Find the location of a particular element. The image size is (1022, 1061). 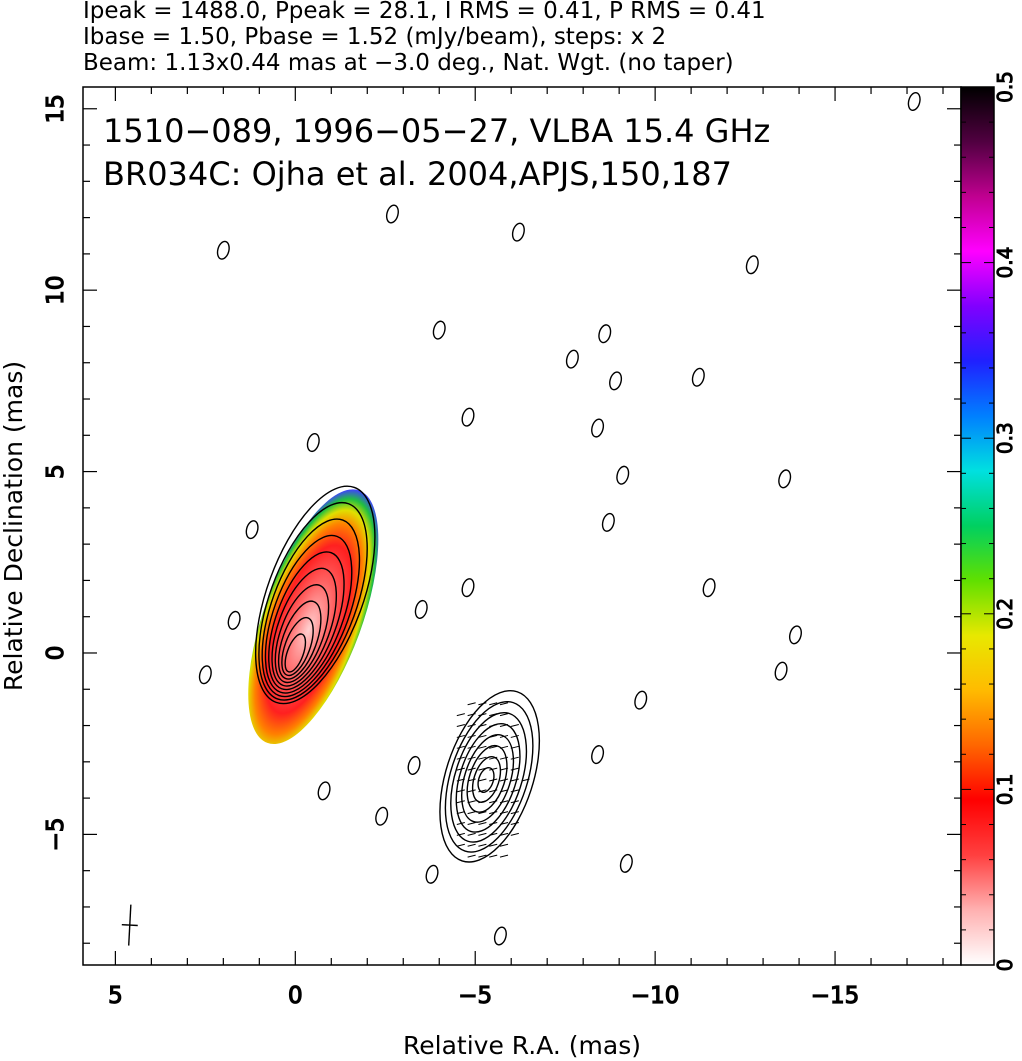

x-tick-label: −15 is located at coordinates (835, 996).